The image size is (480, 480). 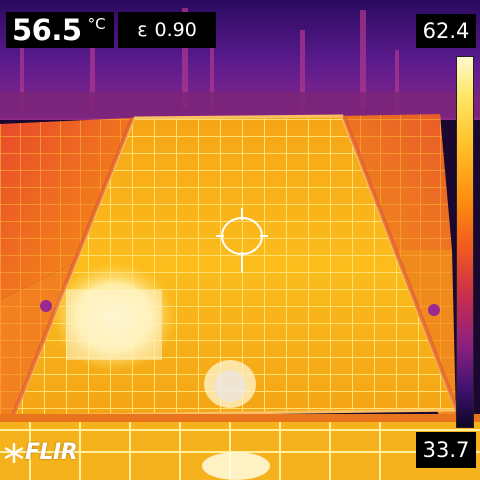 I want to click on emissivity-symbol: ε, so click(x=142, y=30).